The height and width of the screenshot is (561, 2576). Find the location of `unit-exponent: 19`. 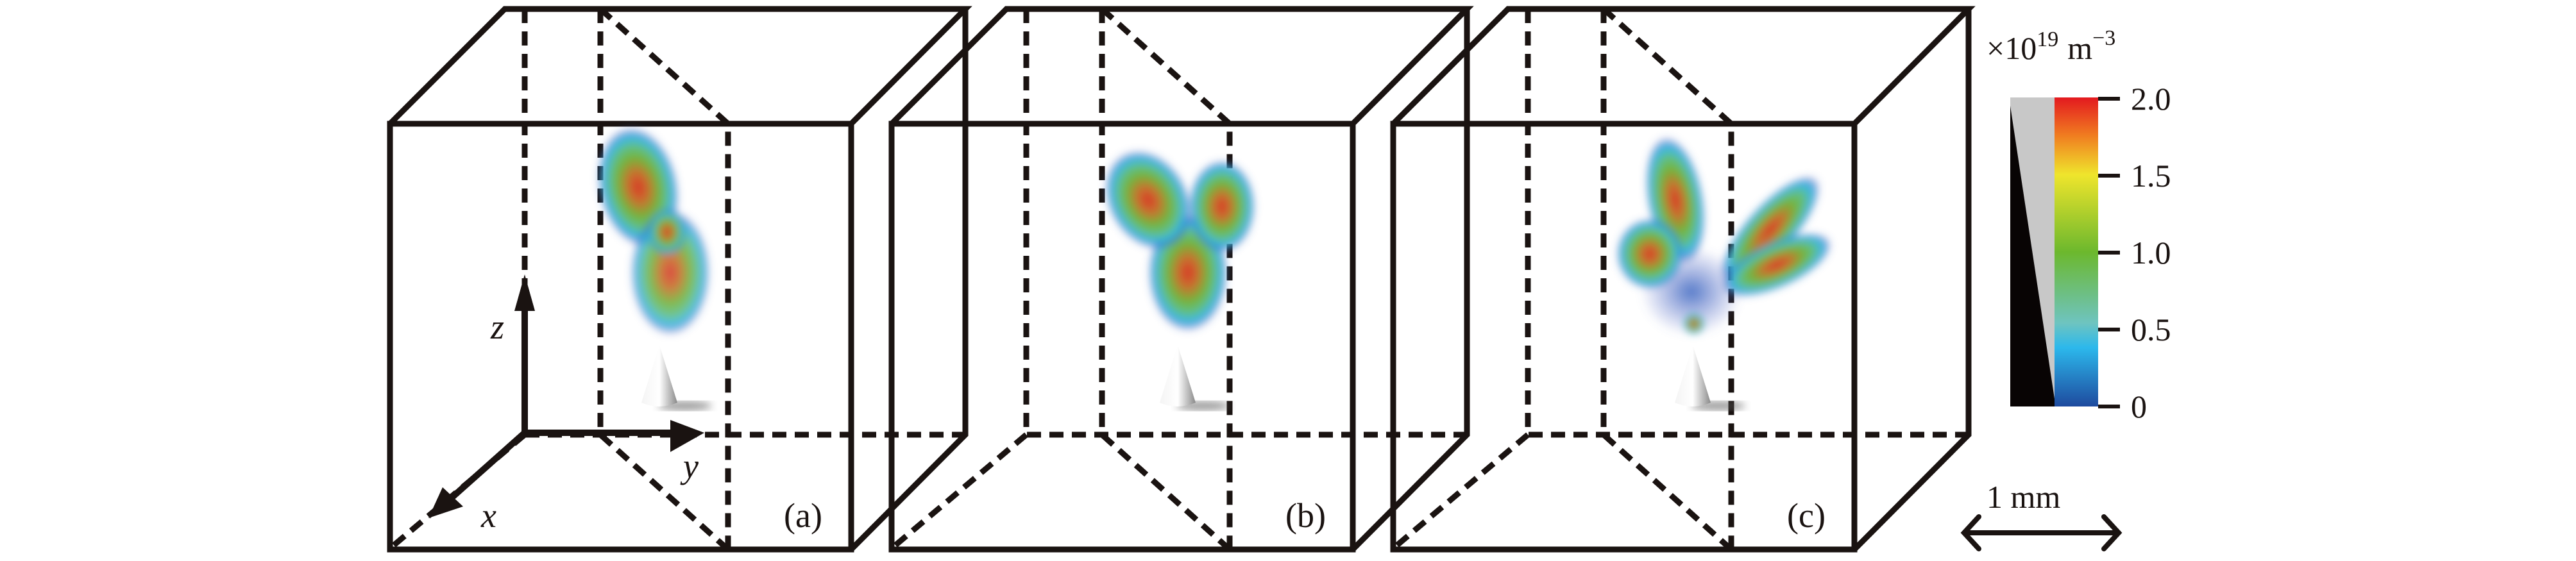

unit-exponent: 19 is located at coordinates (2047, 39).